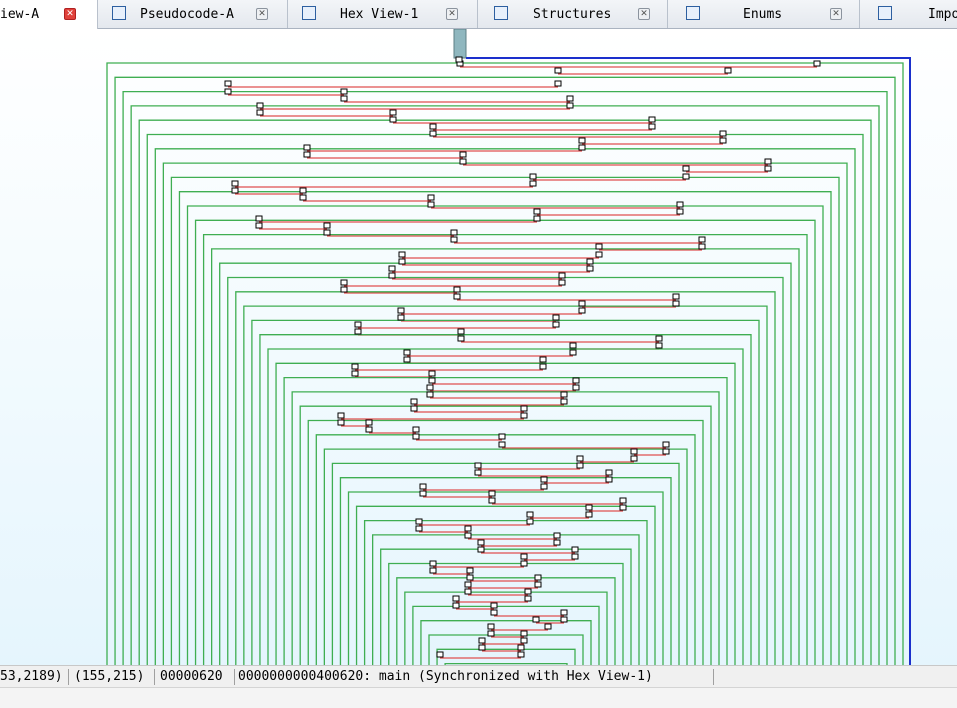 The height and width of the screenshot is (708, 957). I want to click on tab-enums: Enums ✕, so click(764, 14).